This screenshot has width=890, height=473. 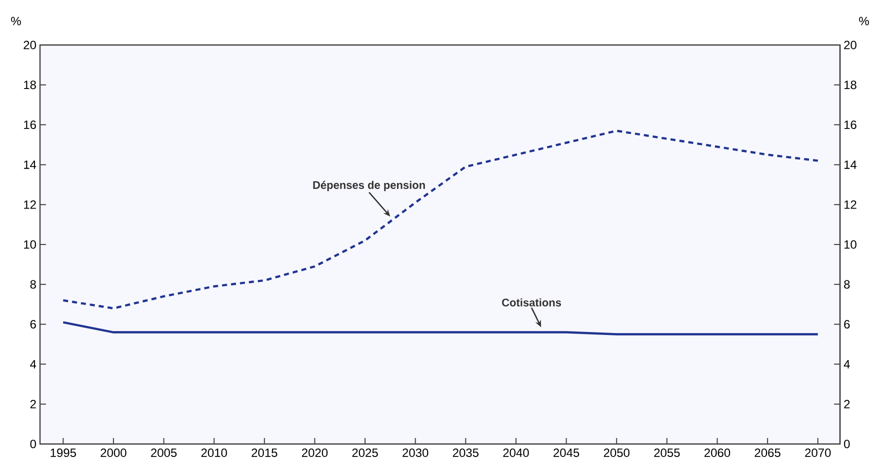 What do you see at coordinates (369, 186) in the screenshot?
I see `series-label: Dépenses de pension` at bounding box center [369, 186].